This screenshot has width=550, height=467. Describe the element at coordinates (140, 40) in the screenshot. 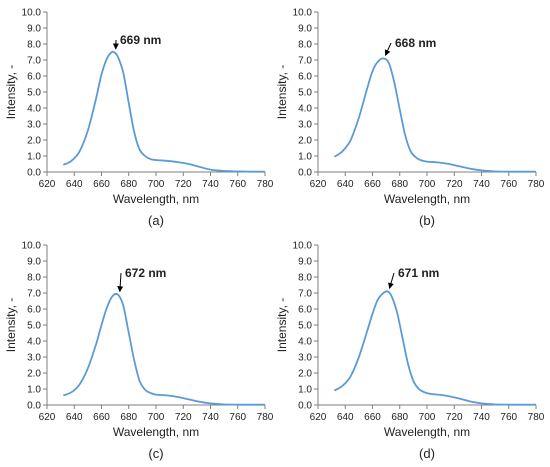

I see `peak-label: 669 nm` at that location.